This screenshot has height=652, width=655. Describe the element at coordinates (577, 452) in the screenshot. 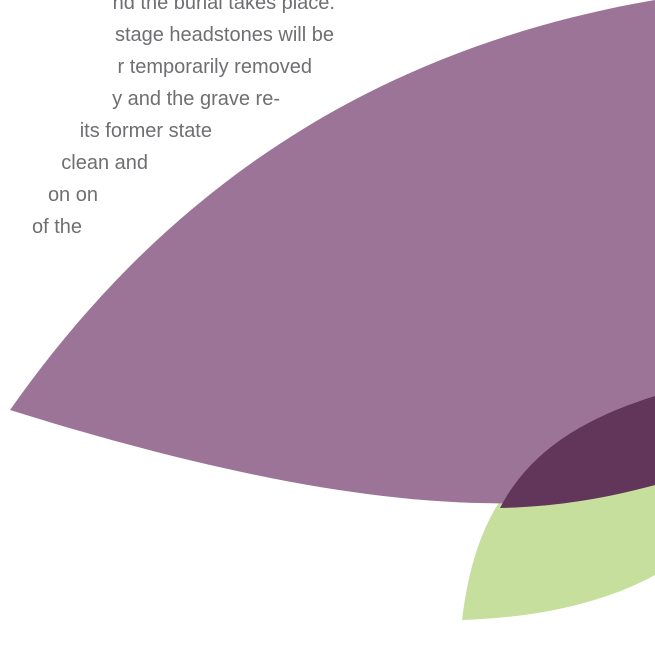

I see `overlap-leaf-shape` at that location.